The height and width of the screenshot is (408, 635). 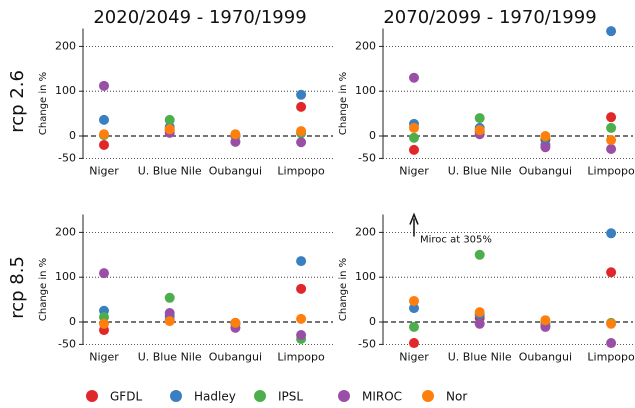 What do you see at coordinates (456, 239) in the screenshot?
I see `annotation: Miroc at 305%` at bounding box center [456, 239].